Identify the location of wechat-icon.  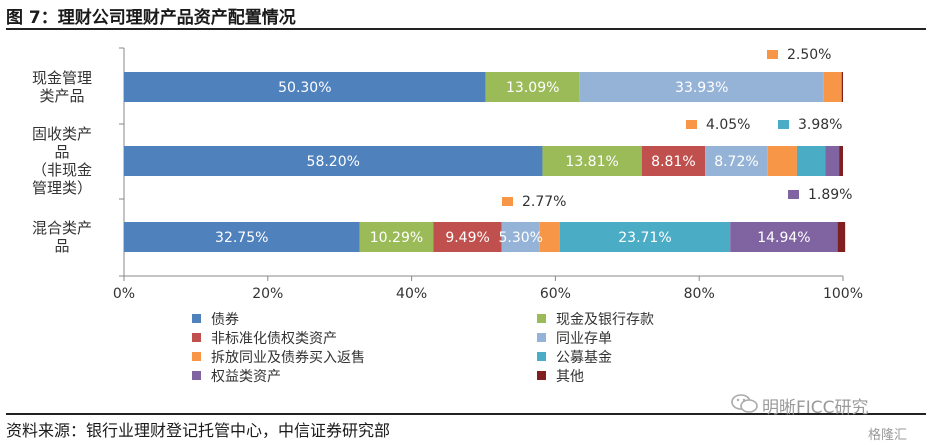
(744, 403).